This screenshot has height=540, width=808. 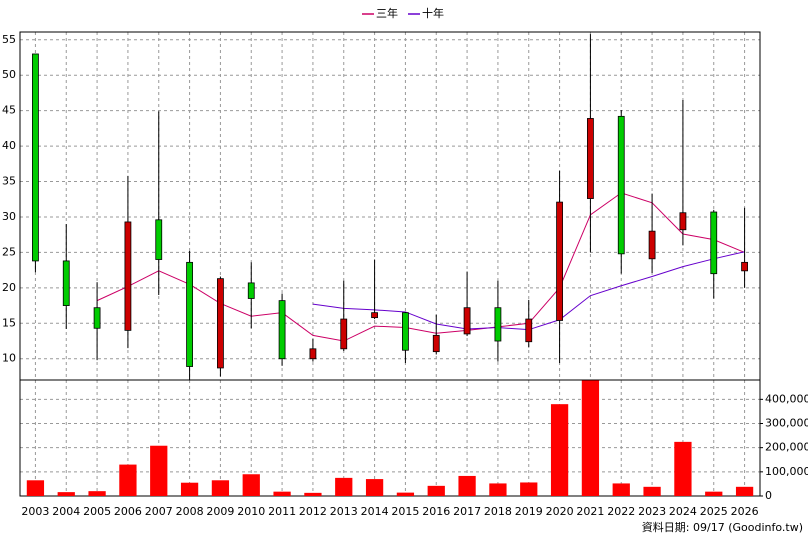 What do you see at coordinates (9, 74) in the screenshot?
I see `y-tick-label: 50` at bounding box center [9, 74].